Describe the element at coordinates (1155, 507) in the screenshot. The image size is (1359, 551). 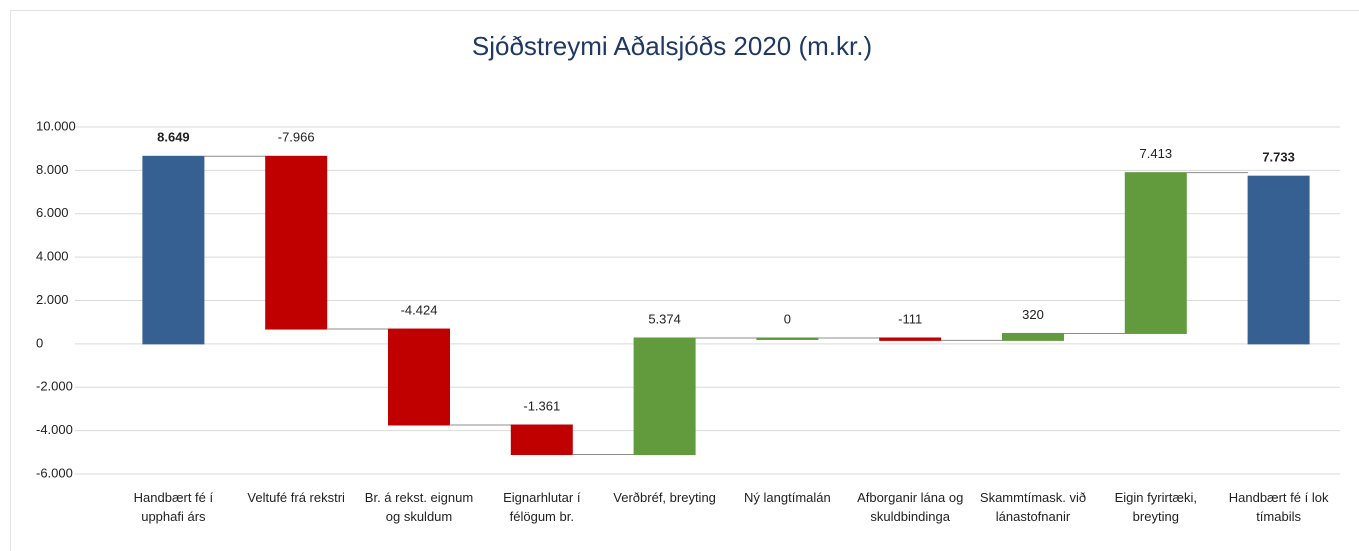
I see `x-tick-label: Eigin fyrirtæki, breyting` at that location.